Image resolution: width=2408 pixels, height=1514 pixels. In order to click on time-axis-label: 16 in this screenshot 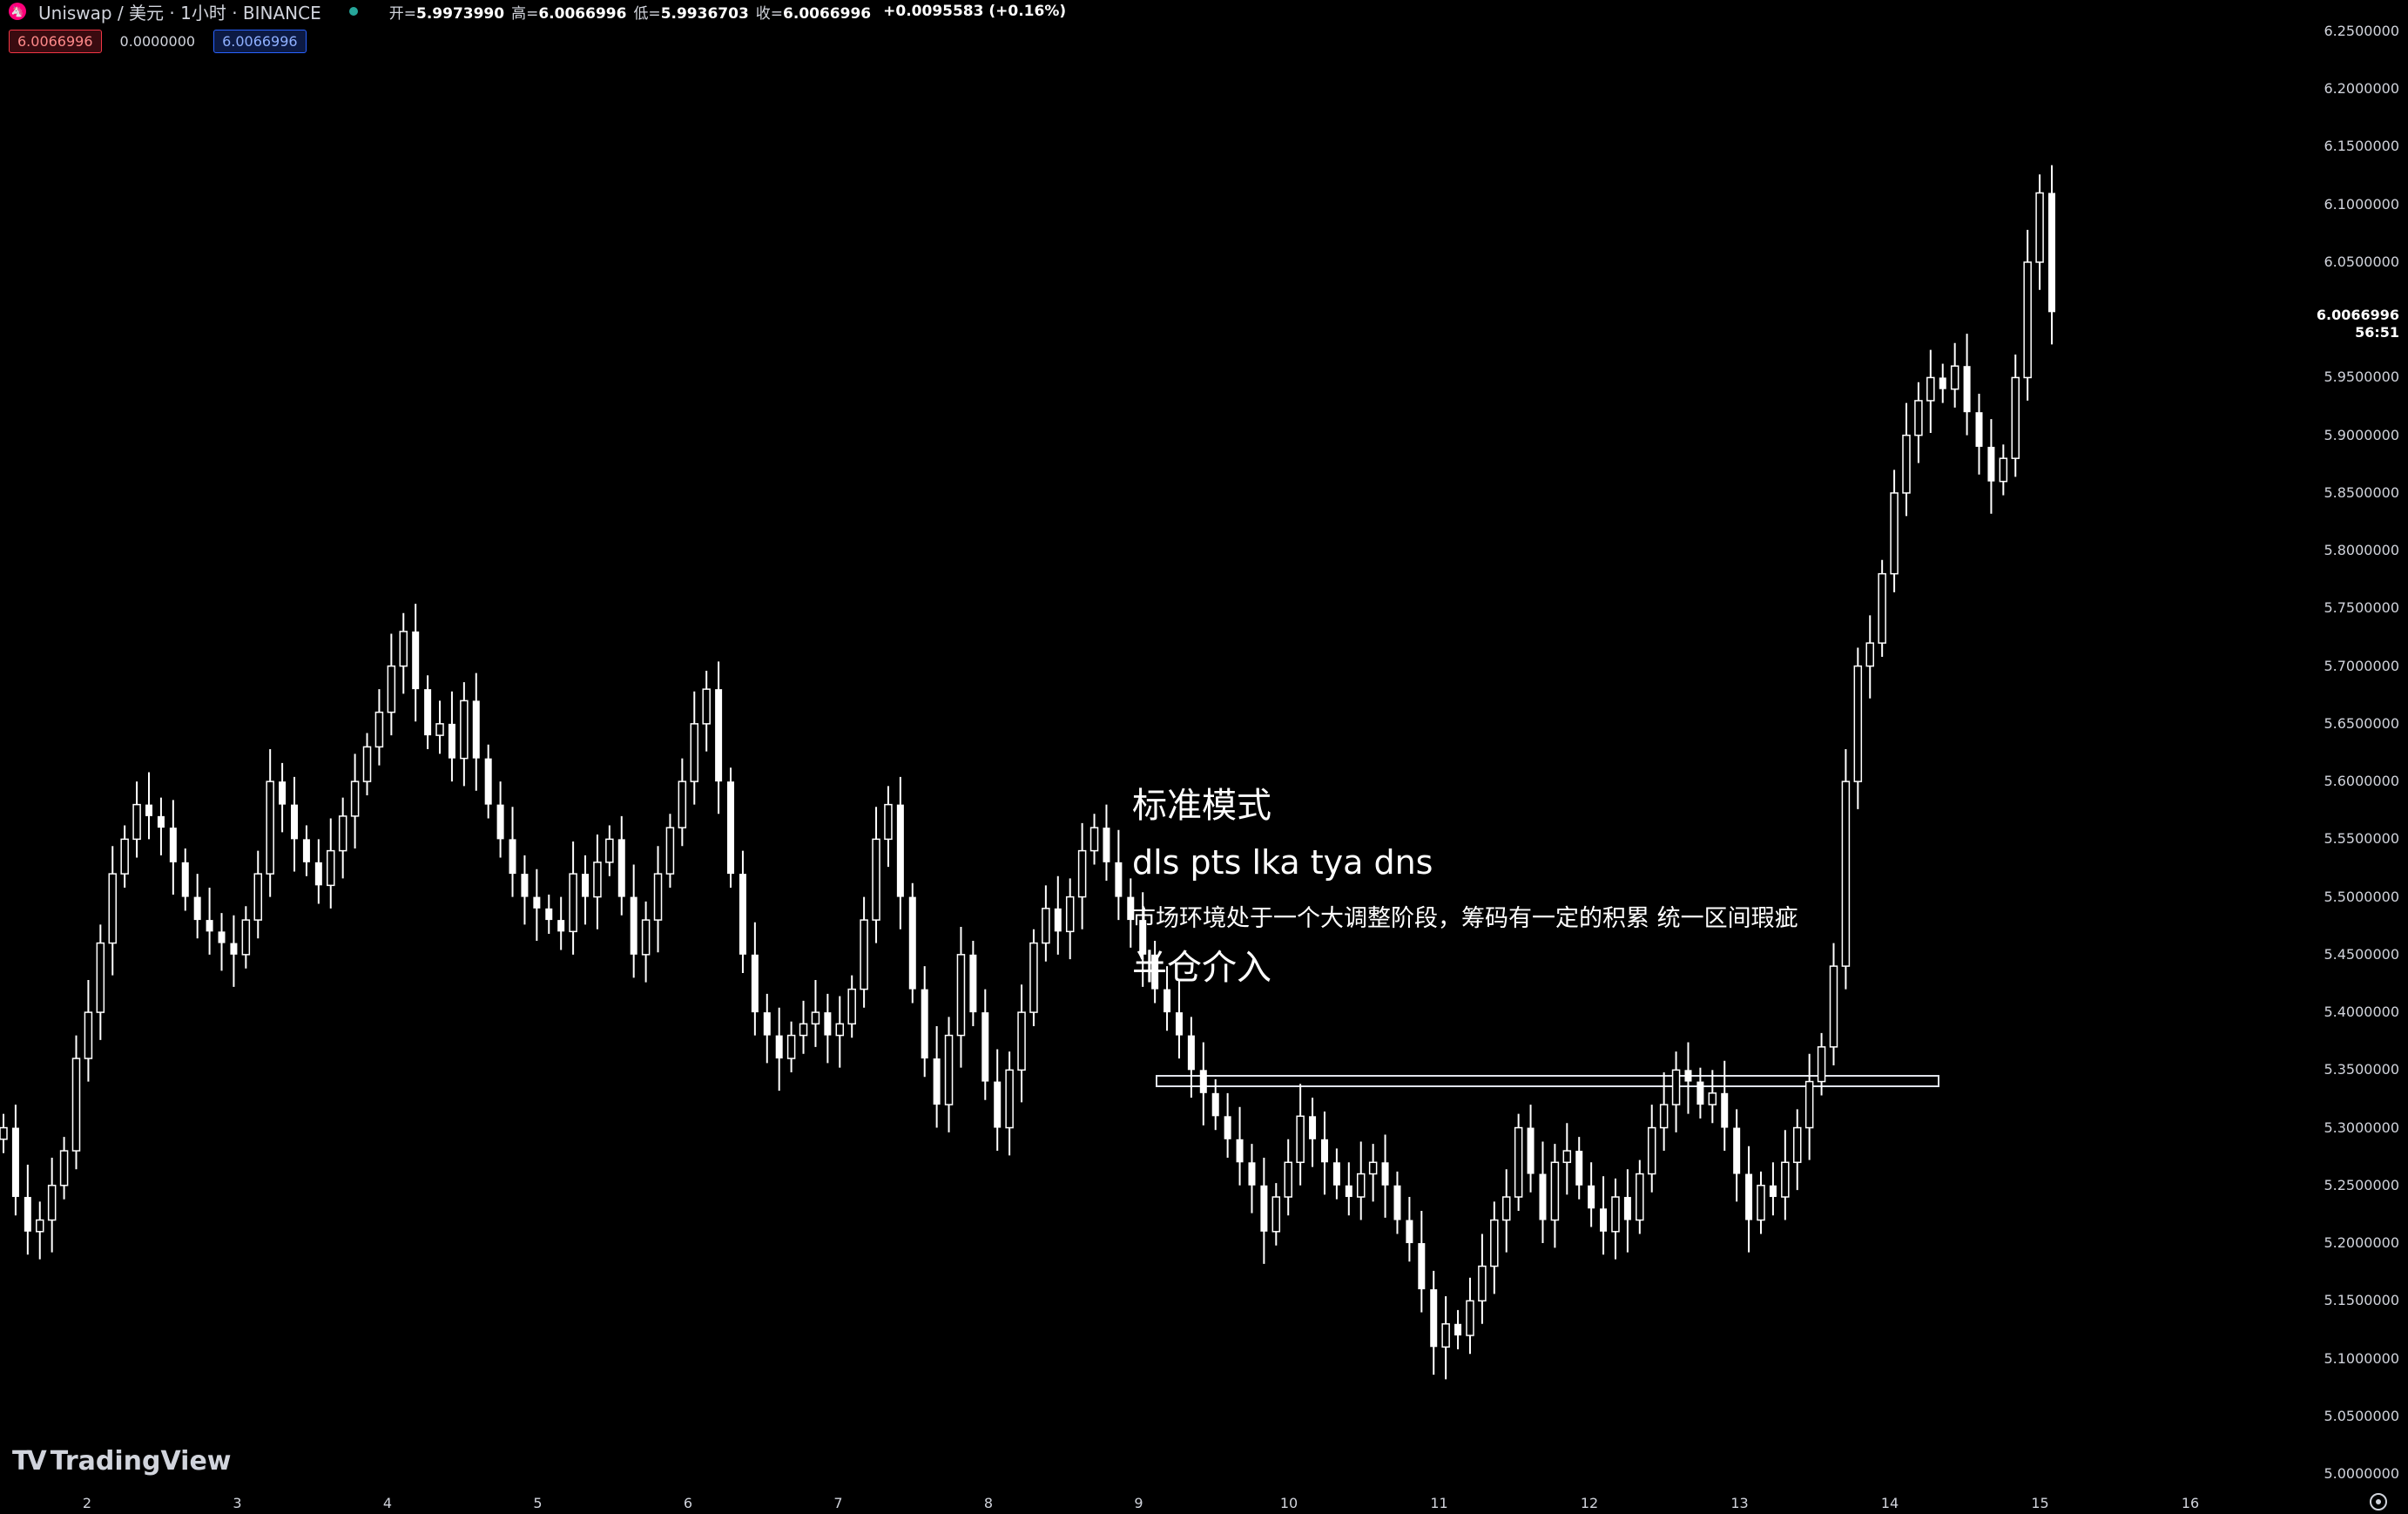, I will do `click(2190, 1503)`.